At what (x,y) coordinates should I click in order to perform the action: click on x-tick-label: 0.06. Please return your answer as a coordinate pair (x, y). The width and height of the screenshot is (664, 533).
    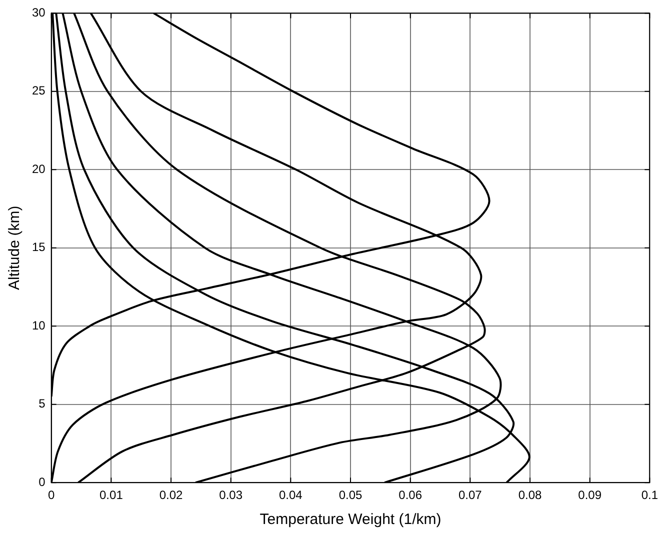
    Looking at the image, I should click on (410, 495).